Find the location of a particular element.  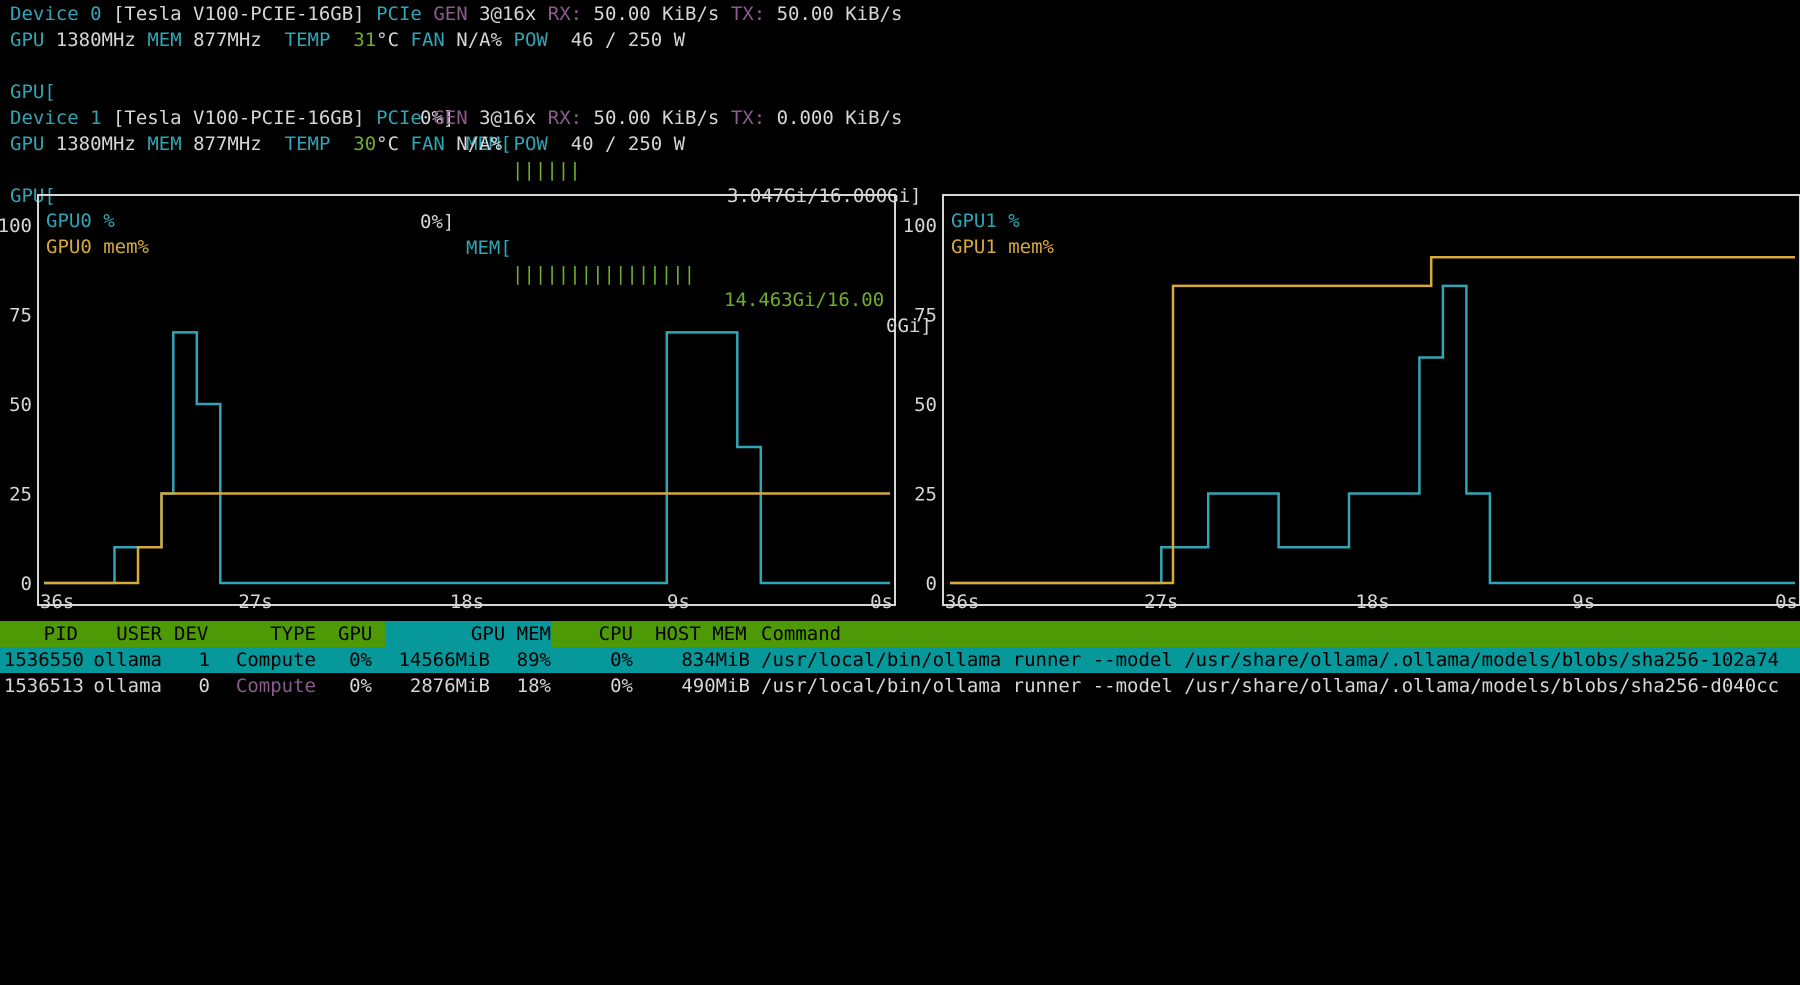

mem-bar-label: MEM[ is located at coordinates (489, 144).